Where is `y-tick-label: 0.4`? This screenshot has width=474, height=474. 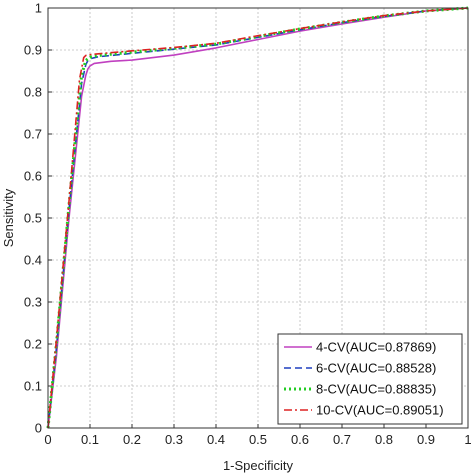
y-tick-label: 0.4 is located at coordinates (33, 260).